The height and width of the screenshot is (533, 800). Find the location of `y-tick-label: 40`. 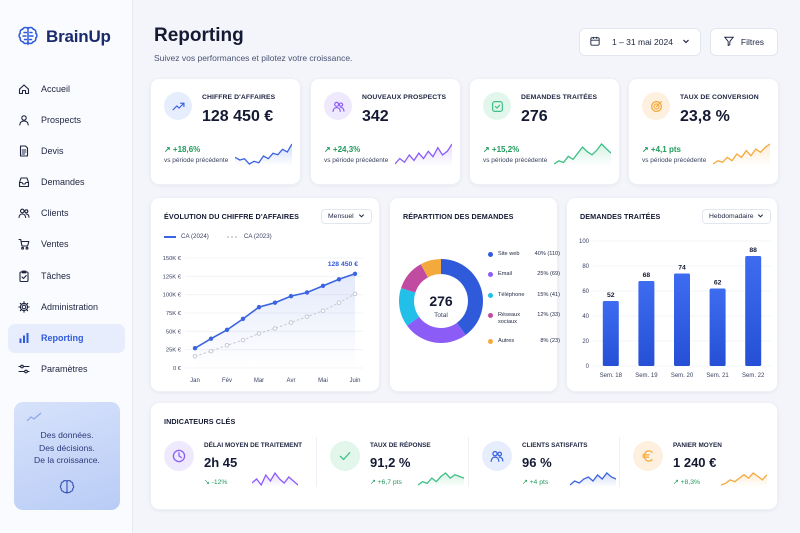

y-tick-label: 40 is located at coordinates (585, 317).